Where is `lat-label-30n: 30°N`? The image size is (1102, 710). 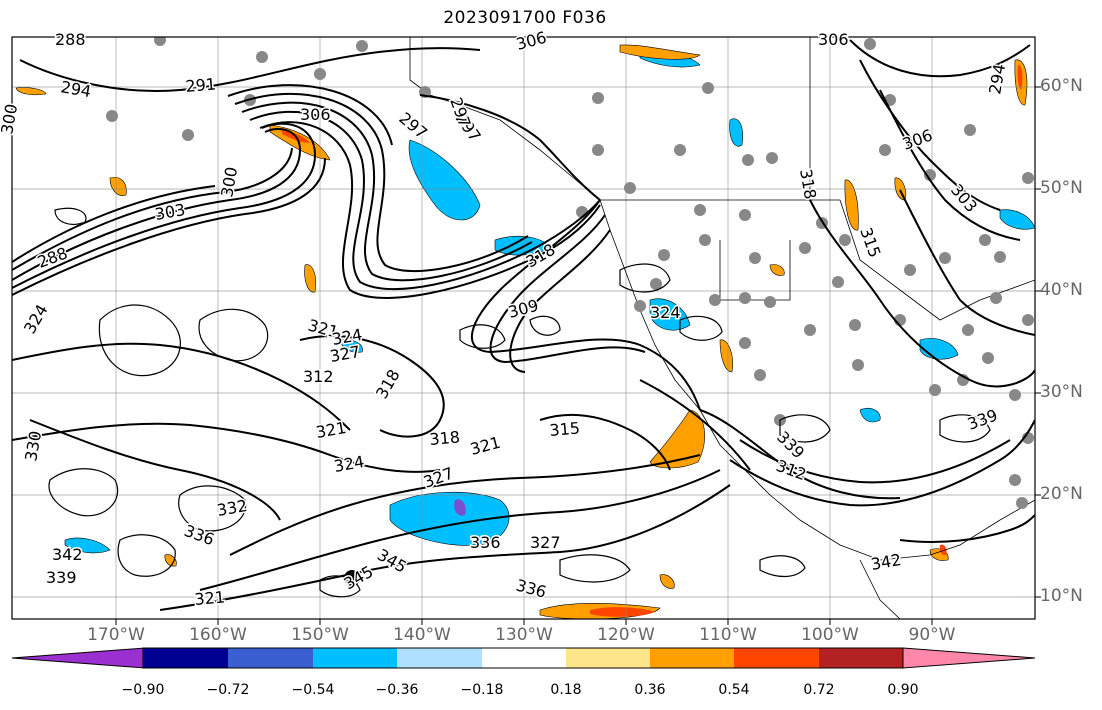
lat-label-30n: 30°N is located at coordinates (1061, 392).